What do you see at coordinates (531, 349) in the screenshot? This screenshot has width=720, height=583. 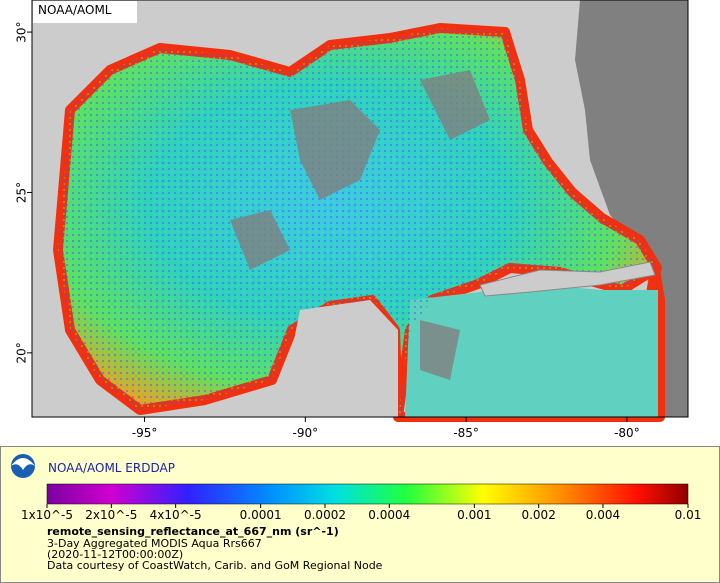 I see `caribbean-water` at bounding box center [531, 349].